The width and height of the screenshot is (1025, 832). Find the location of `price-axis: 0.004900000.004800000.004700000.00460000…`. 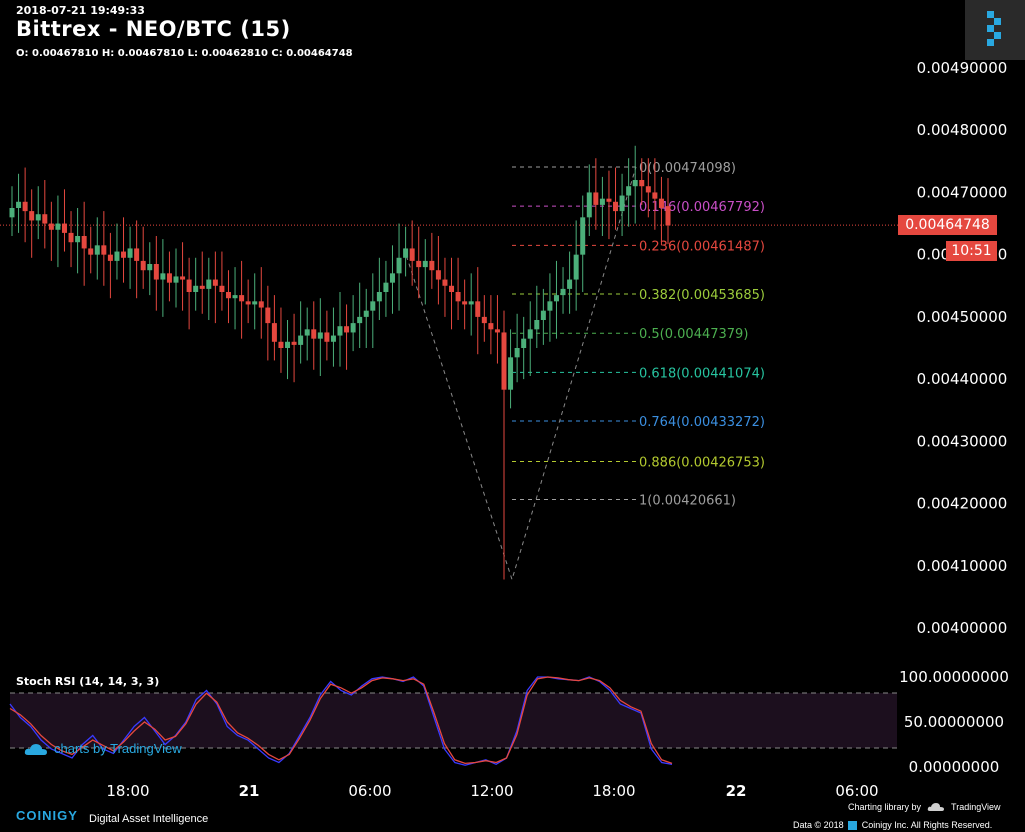

price-axis: 0.004900000.004800000.004700000.00460000… is located at coordinates (962, 348).